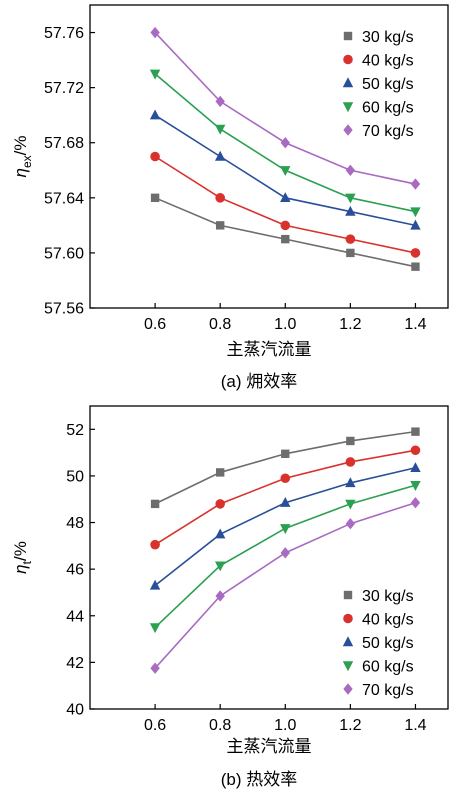  Describe the element at coordinates (388, 667) in the screenshot. I see `legend-label: 60 kg/s` at that location.